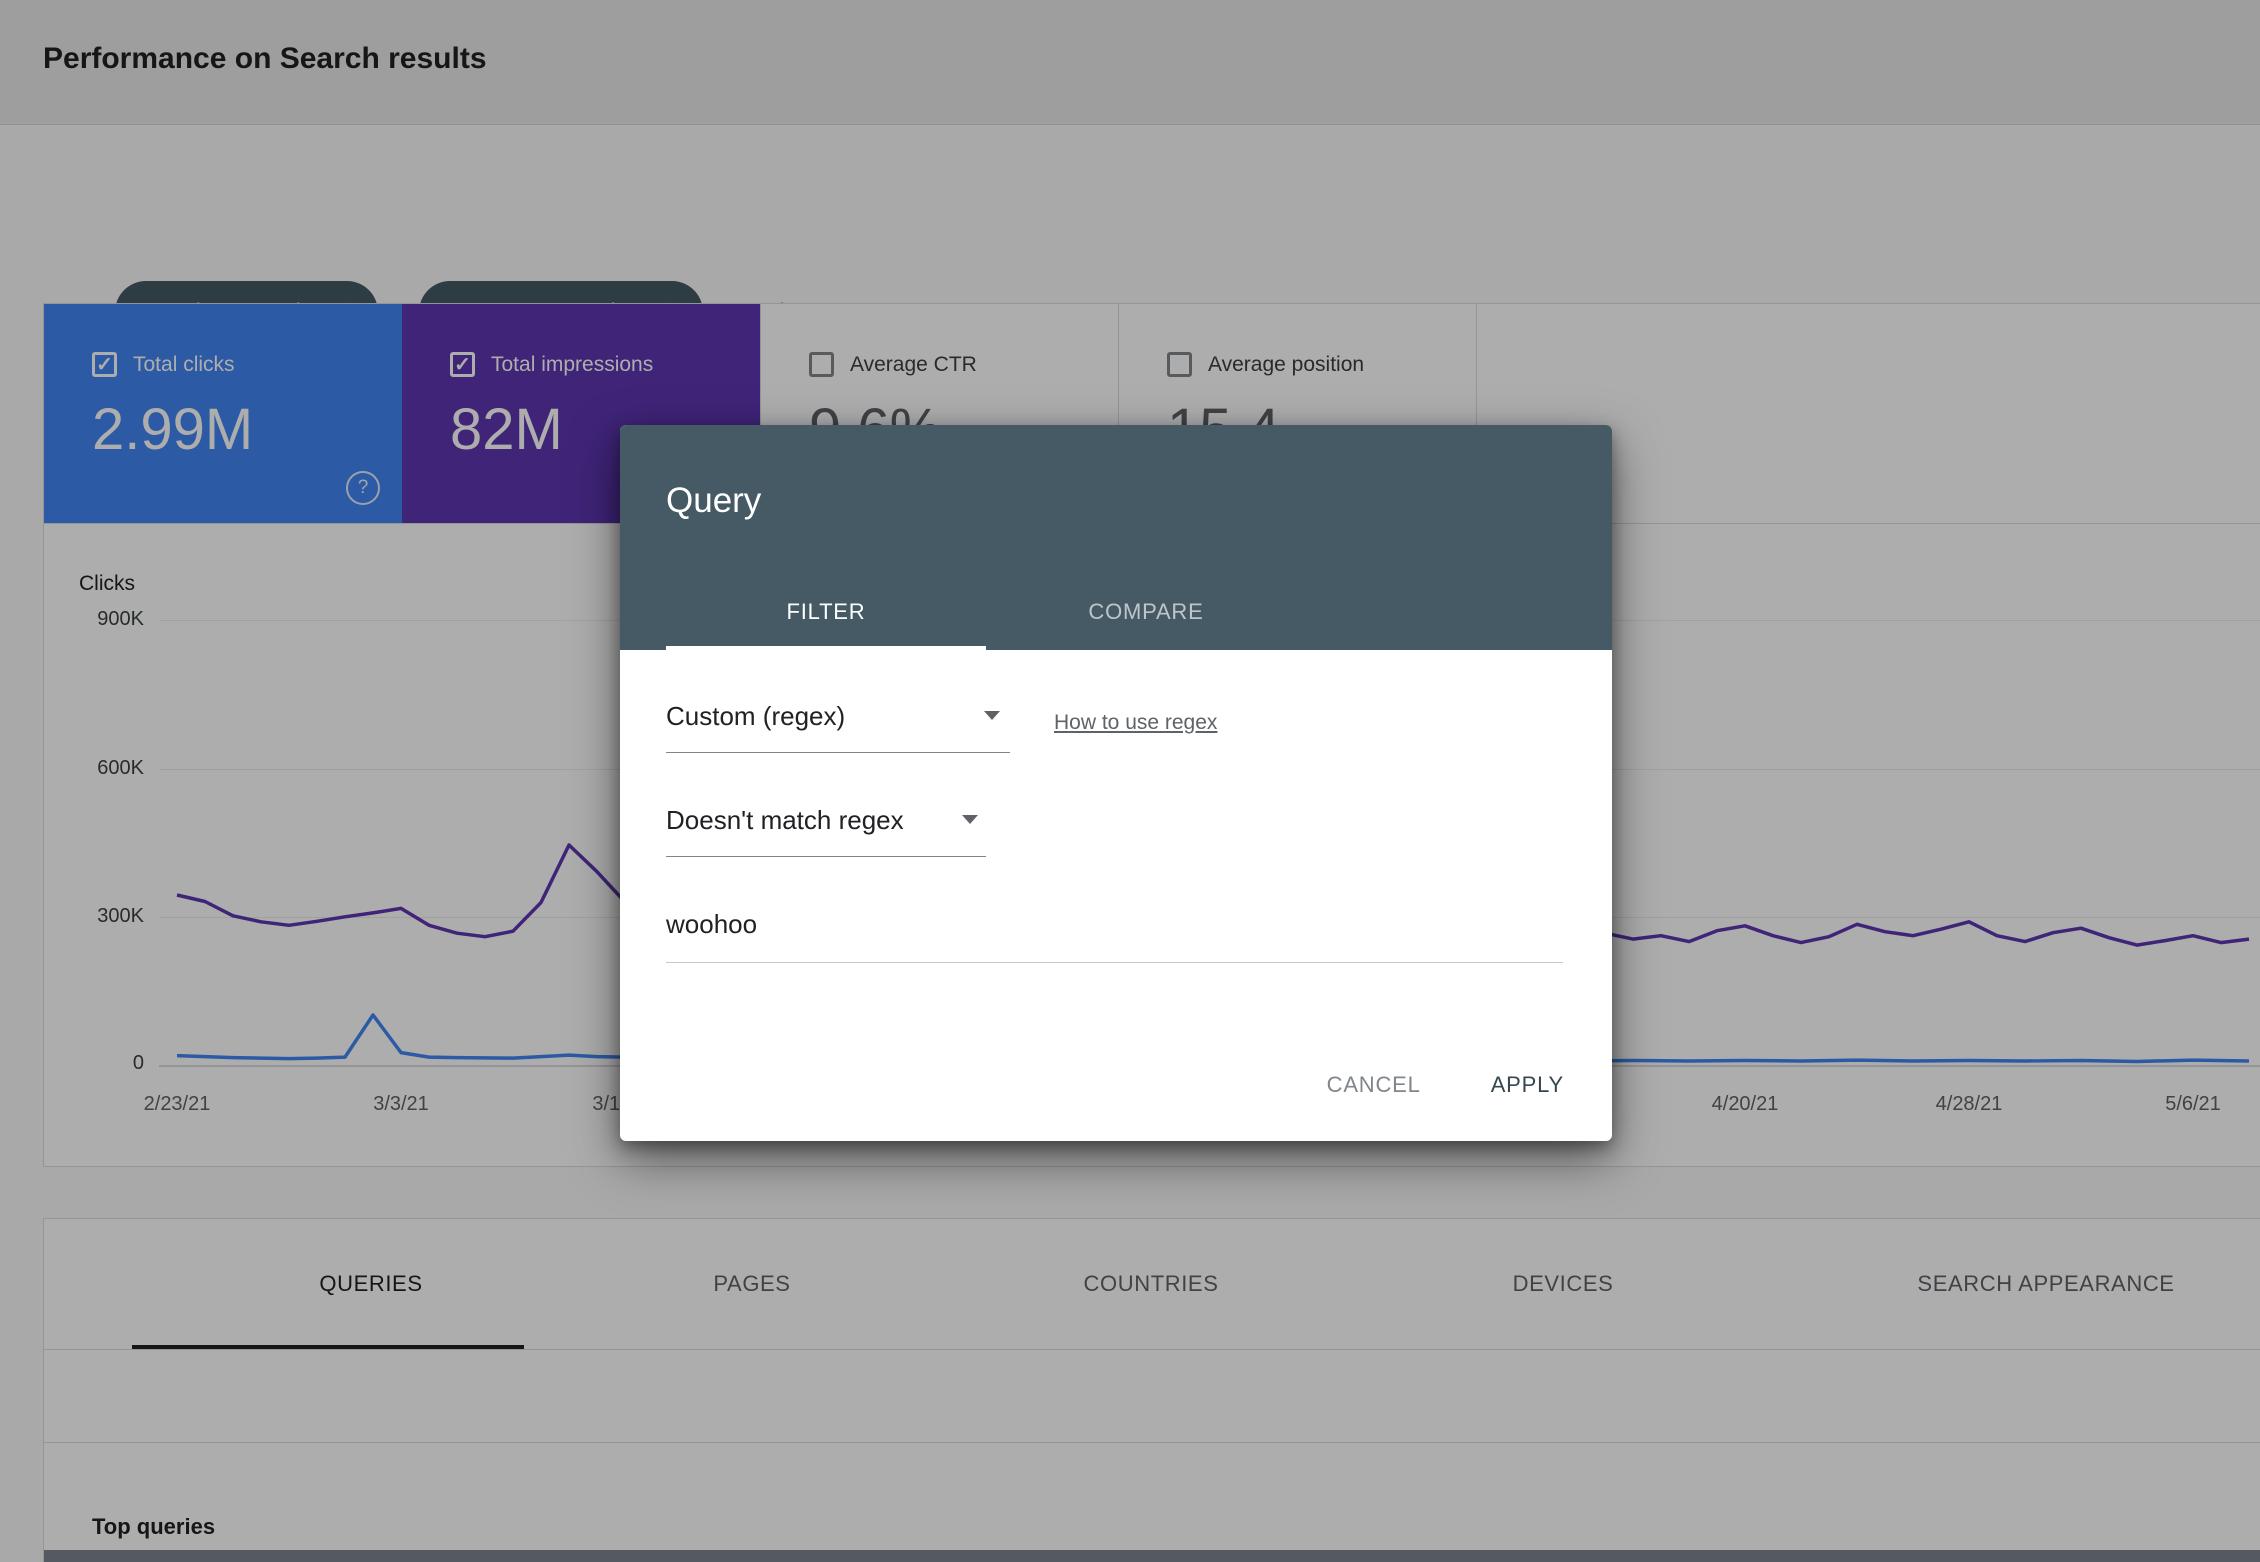  Describe the element at coordinates (2193, 1104) in the screenshot. I see `x-tick-label: 5/6/21` at that location.